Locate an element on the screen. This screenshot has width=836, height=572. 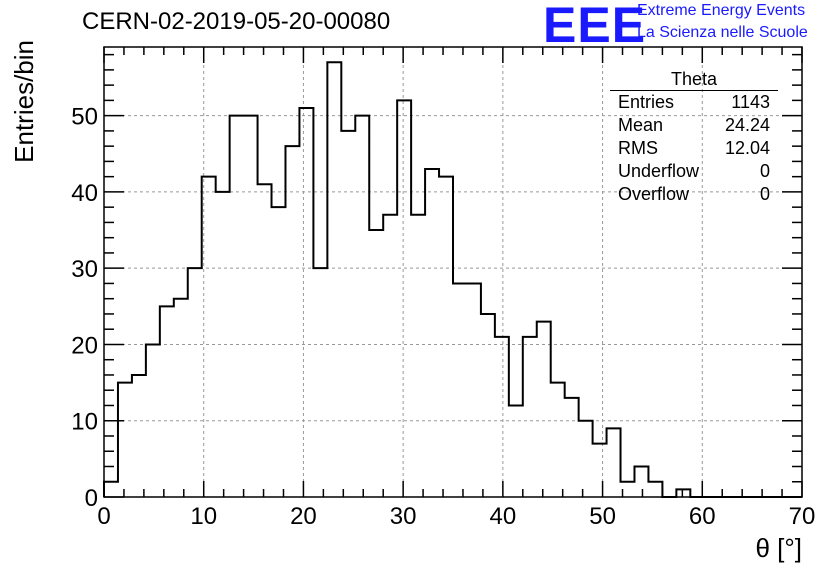
x-tick-label: 40 is located at coordinates (503, 516).